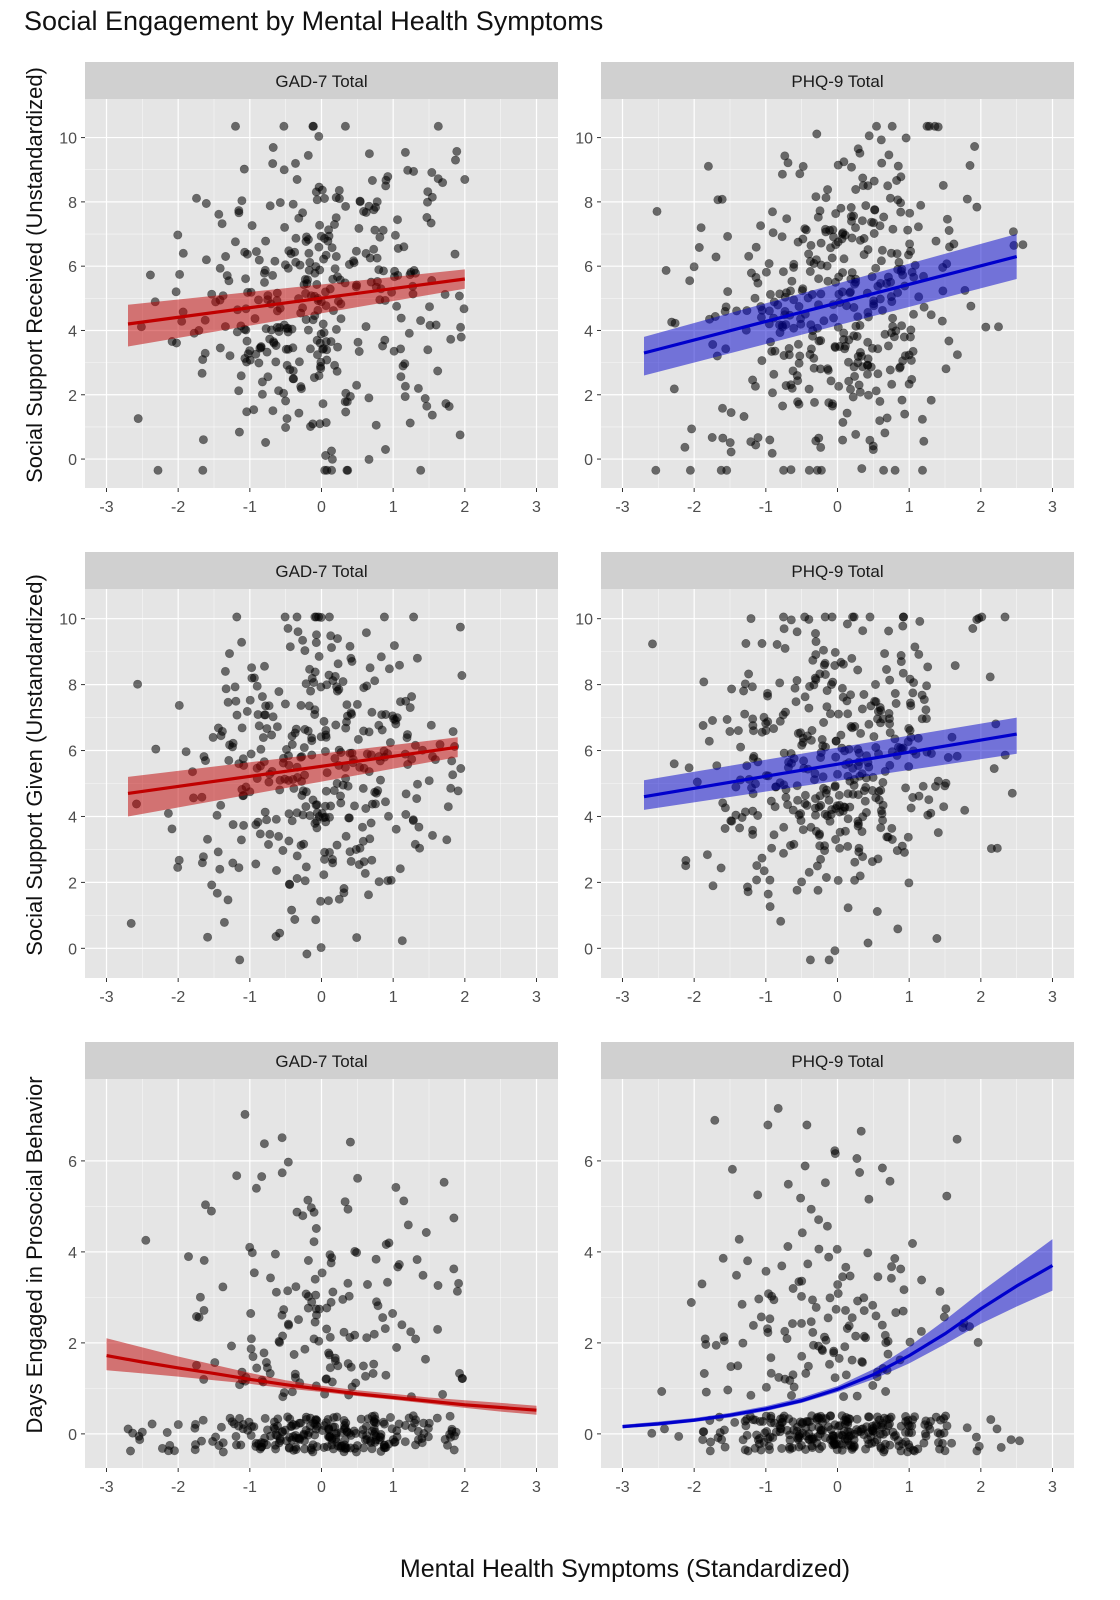  Describe the element at coordinates (824, 289) in the screenshot. I see `panel-2: PHQ-9 Total -3 -2 -1 0 1 2 3 0 2 4 6 8 10` at that location.